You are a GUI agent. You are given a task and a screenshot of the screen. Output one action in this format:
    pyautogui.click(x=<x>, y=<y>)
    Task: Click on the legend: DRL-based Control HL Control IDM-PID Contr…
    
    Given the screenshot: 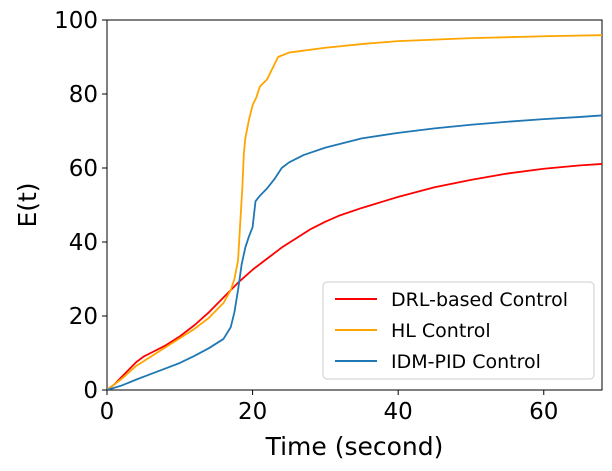 What is the action you would take?
    pyautogui.click(x=458, y=330)
    